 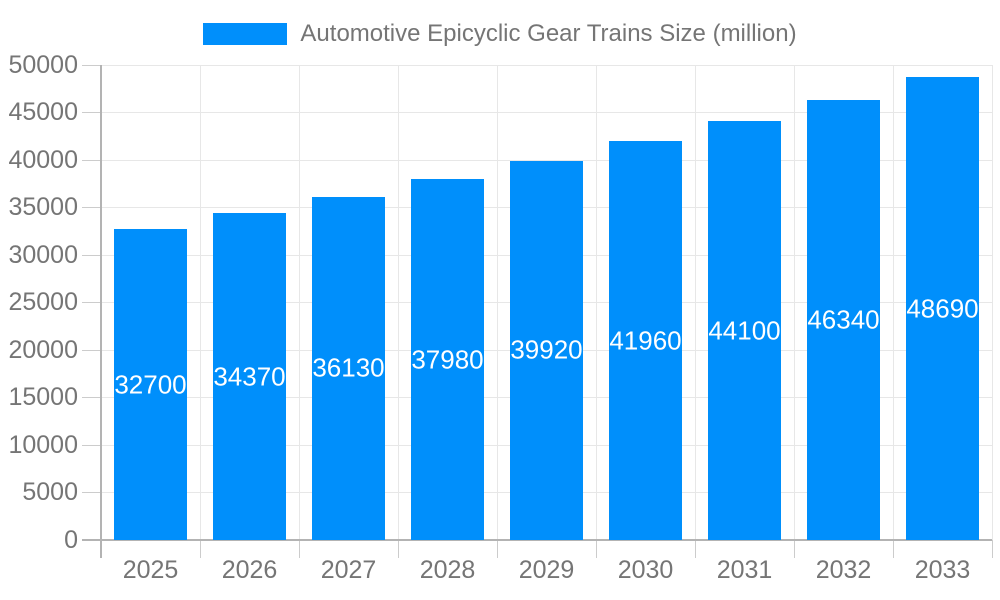 I want to click on y-tick-label: 20000, so click(x=43, y=349).